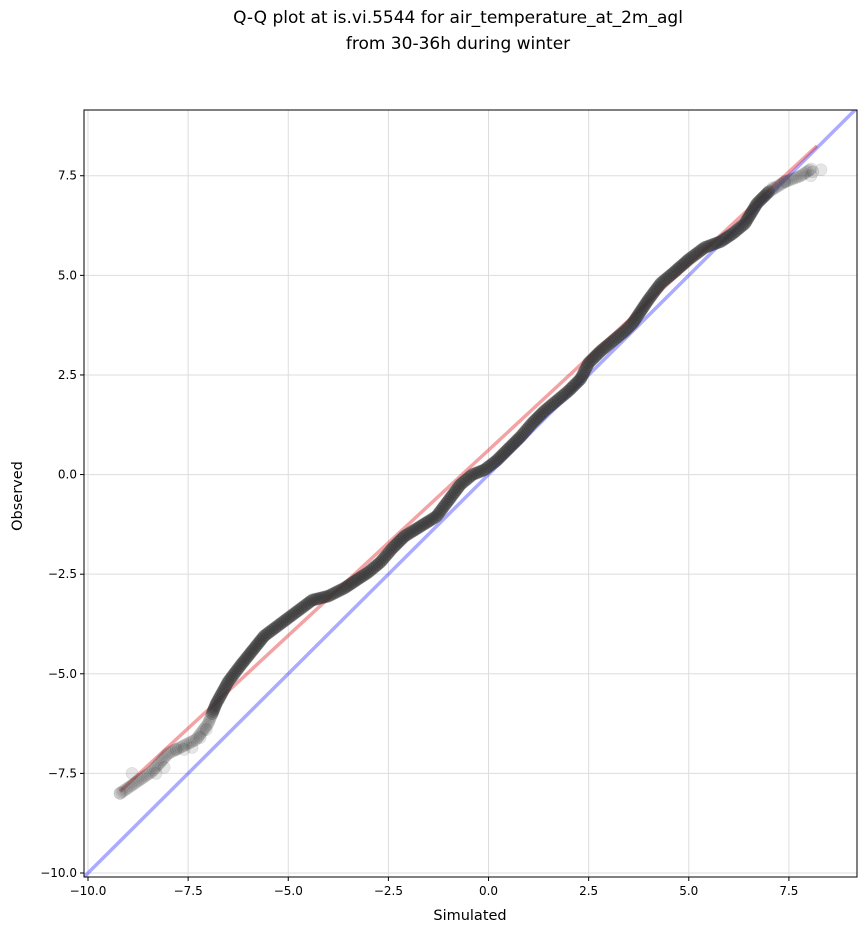 The image size is (867, 934). Describe the element at coordinates (388, 891) in the screenshot. I see `x-tick-label: −2.5` at that location.